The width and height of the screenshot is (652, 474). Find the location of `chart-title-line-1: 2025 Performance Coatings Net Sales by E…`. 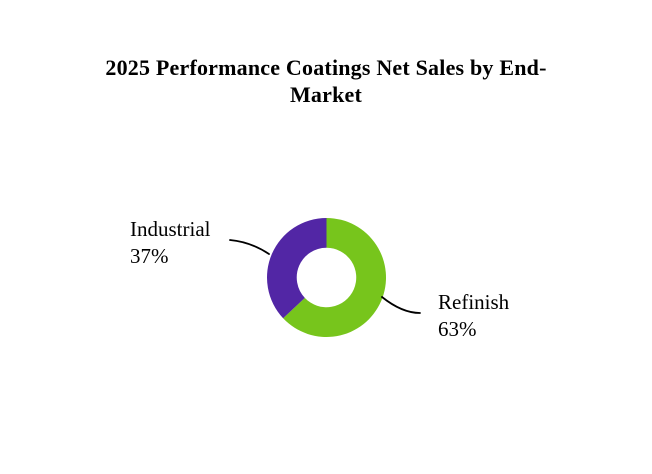

chart-title-line-1: 2025 Performance Coatings Net Sales by E… is located at coordinates (326, 67).